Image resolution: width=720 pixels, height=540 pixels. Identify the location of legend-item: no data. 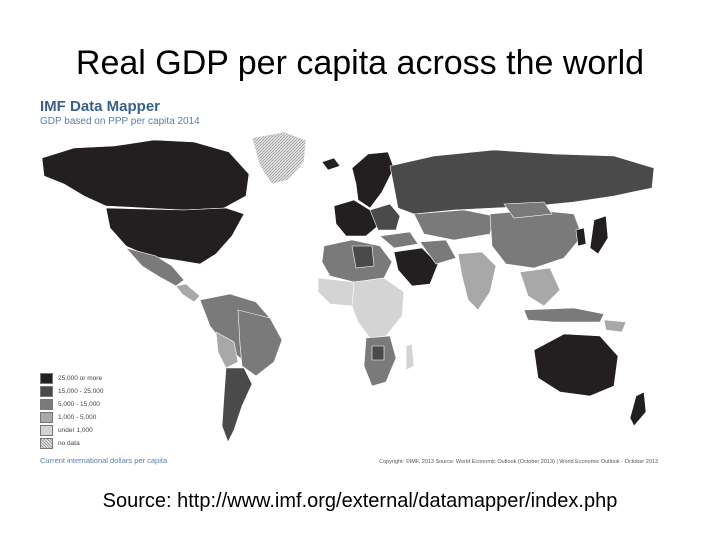
(72, 443).